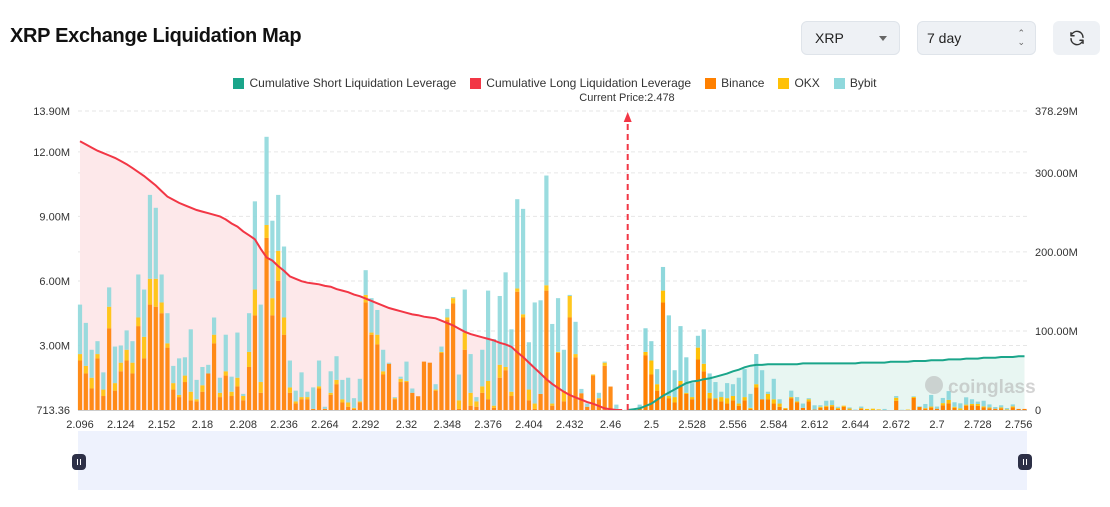  I want to click on coin-select: XRP, so click(850, 38).